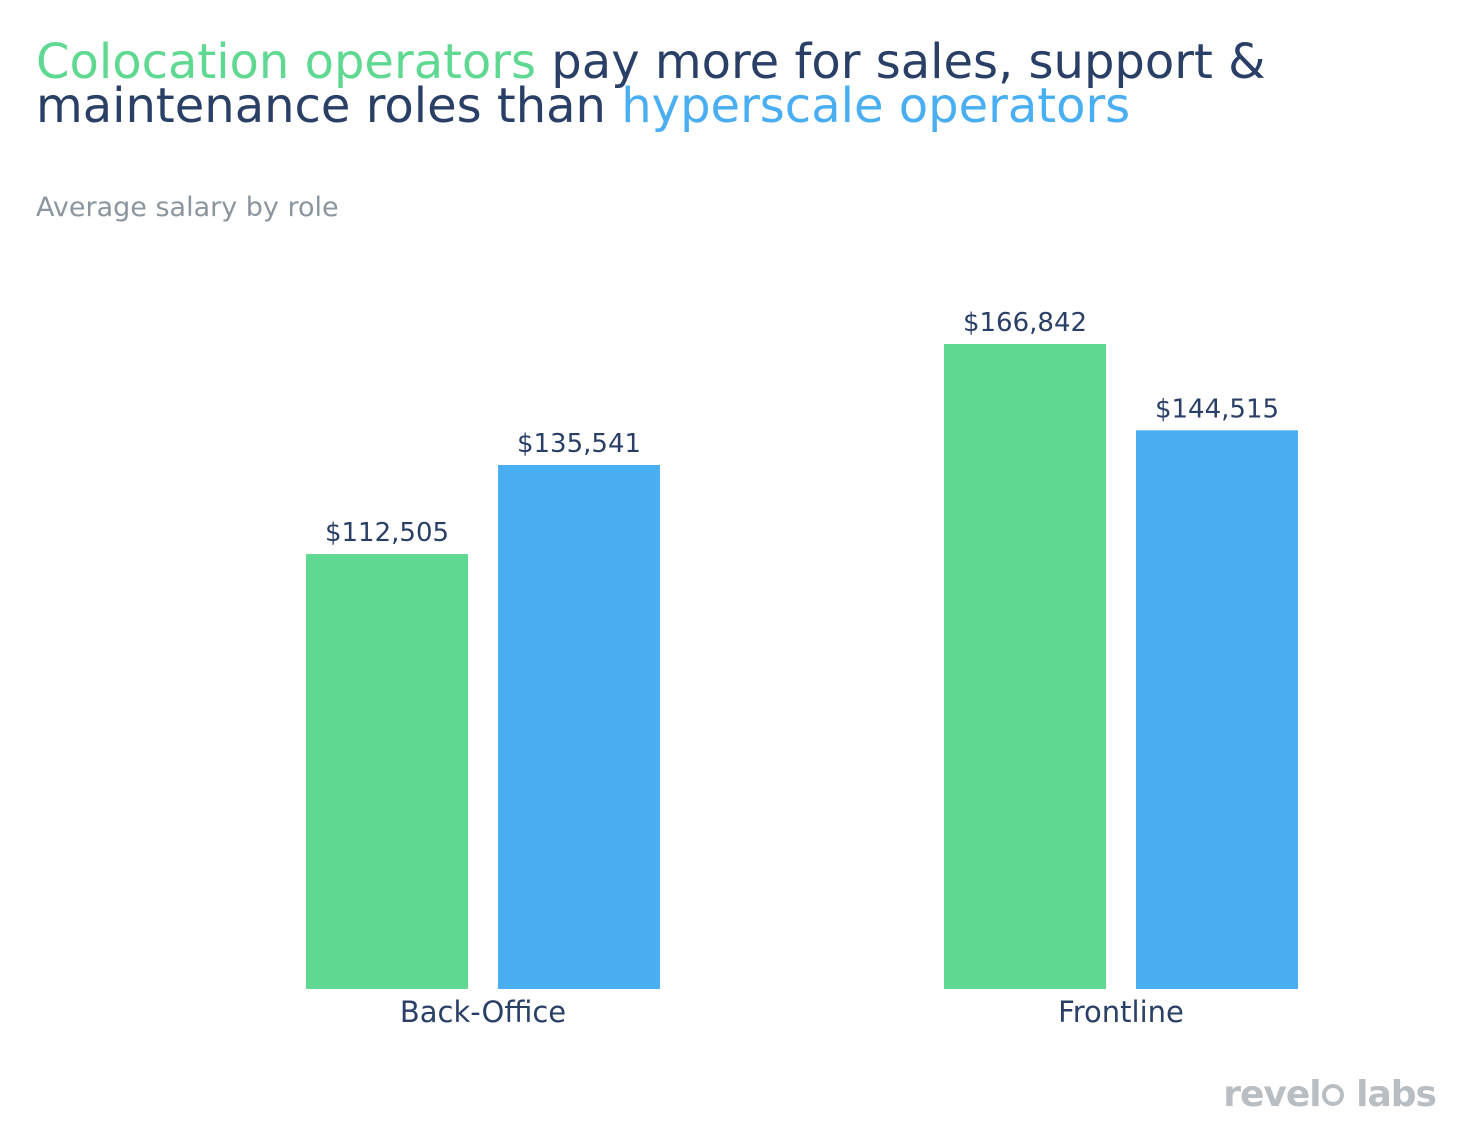  Describe the element at coordinates (579, 444) in the screenshot. I see `bar-value-label: $135,541` at that location.